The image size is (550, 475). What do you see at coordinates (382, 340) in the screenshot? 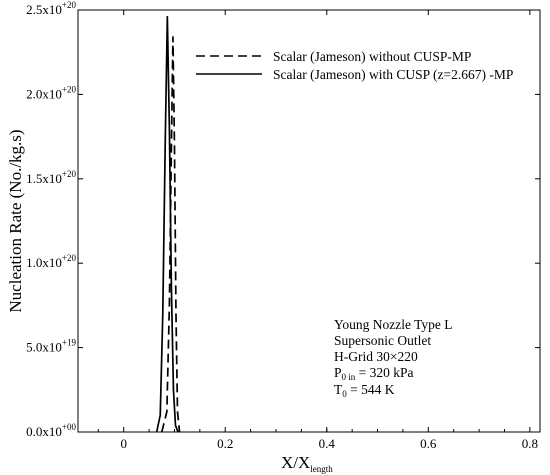
I see `annotation-line-2: Supersonic Outlet` at bounding box center [382, 340].